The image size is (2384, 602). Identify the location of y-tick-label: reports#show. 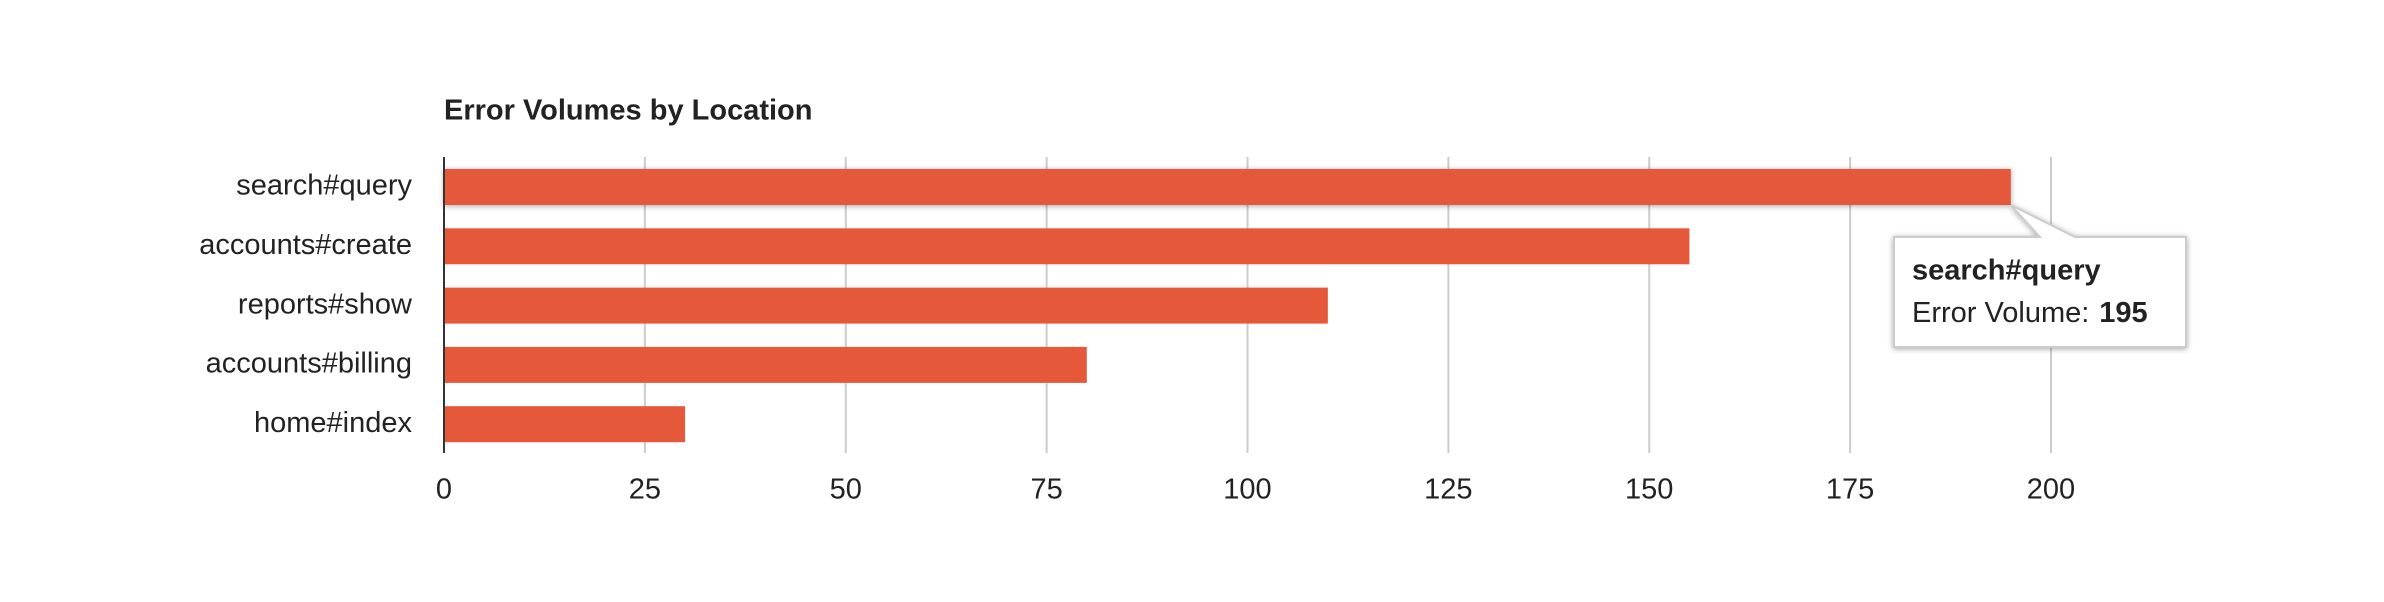
(325, 304).